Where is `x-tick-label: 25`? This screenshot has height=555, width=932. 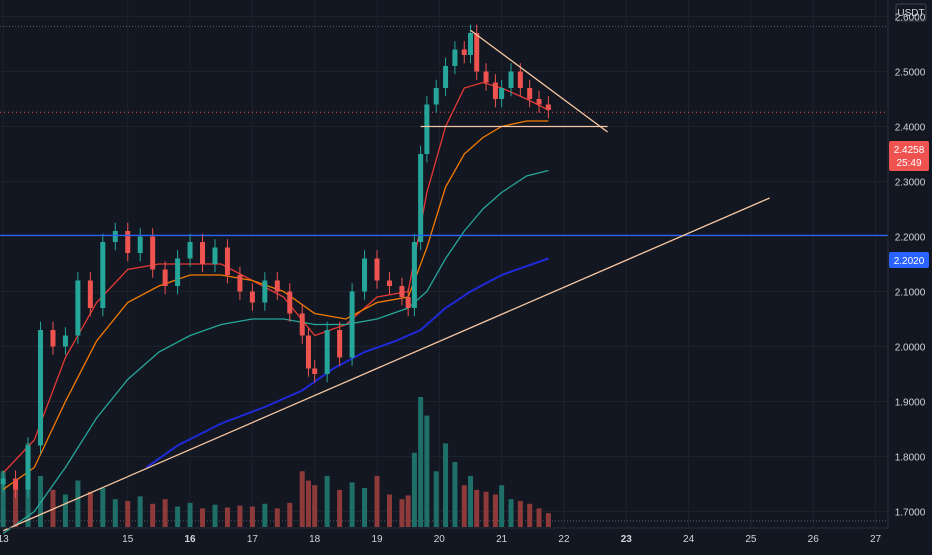
x-tick-label: 25 is located at coordinates (751, 539).